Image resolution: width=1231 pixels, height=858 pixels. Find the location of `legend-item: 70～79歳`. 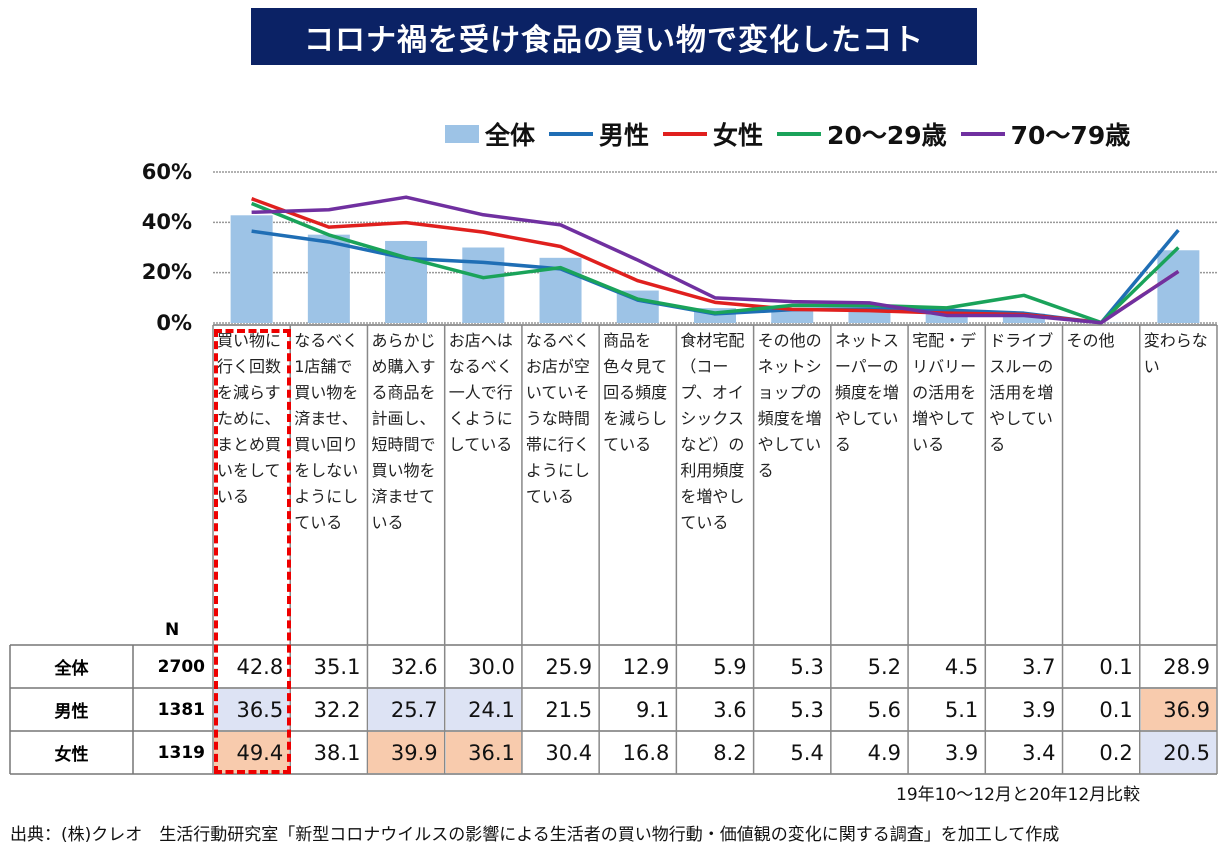

legend-item: 70～79歳 is located at coordinates (1045, 134).